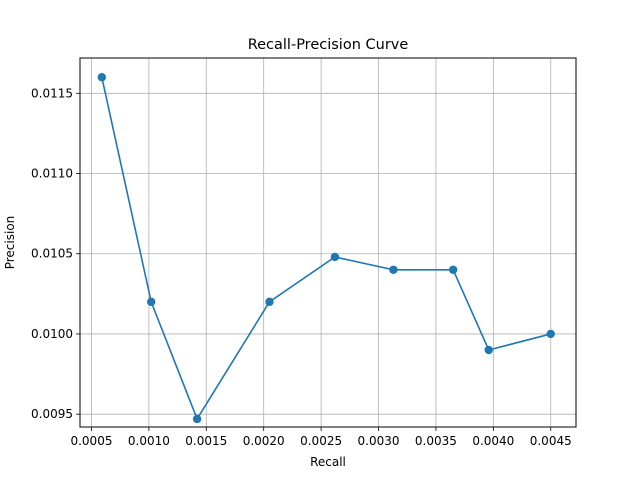  What do you see at coordinates (328, 462) in the screenshot?
I see `x-axis-label: Recall` at bounding box center [328, 462].